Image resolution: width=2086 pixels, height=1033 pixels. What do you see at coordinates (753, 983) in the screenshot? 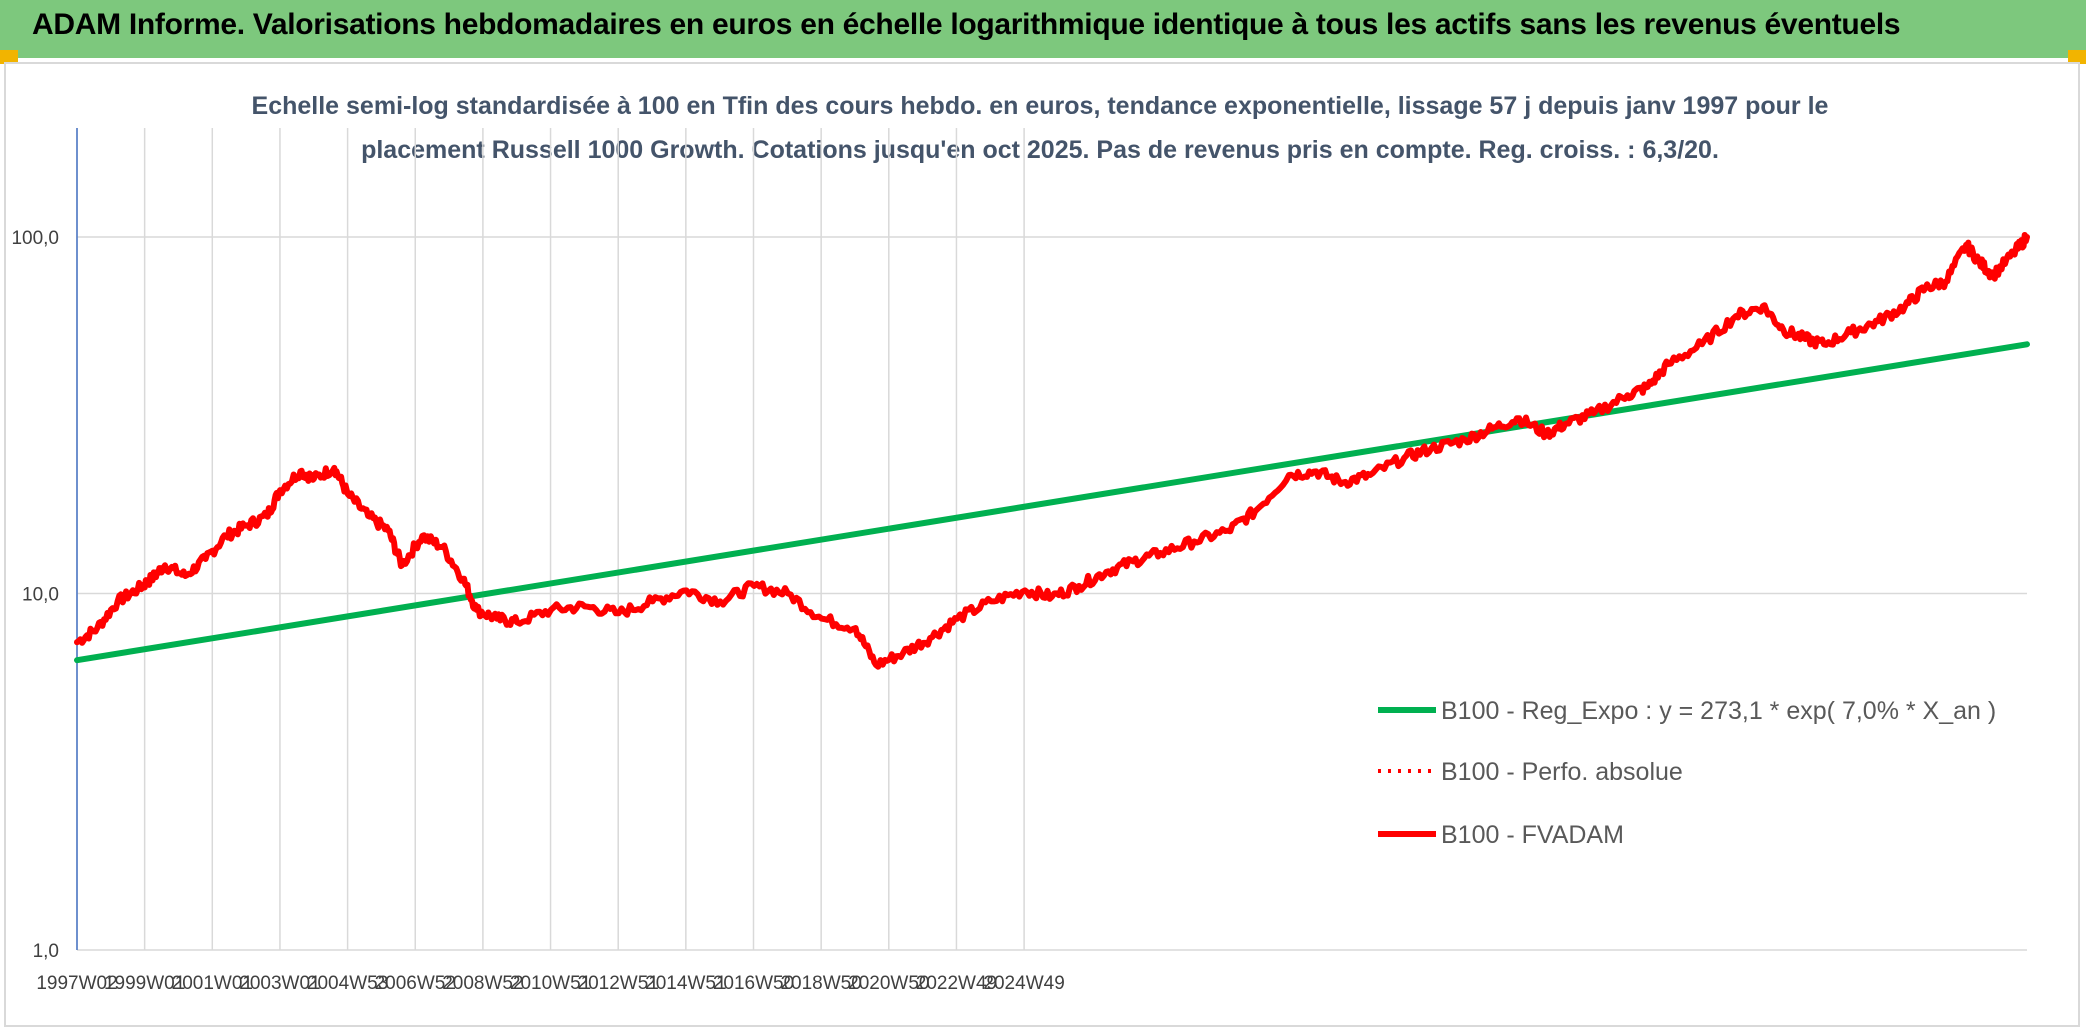
I see `x-tick-label: 2016W50` at bounding box center [753, 983].